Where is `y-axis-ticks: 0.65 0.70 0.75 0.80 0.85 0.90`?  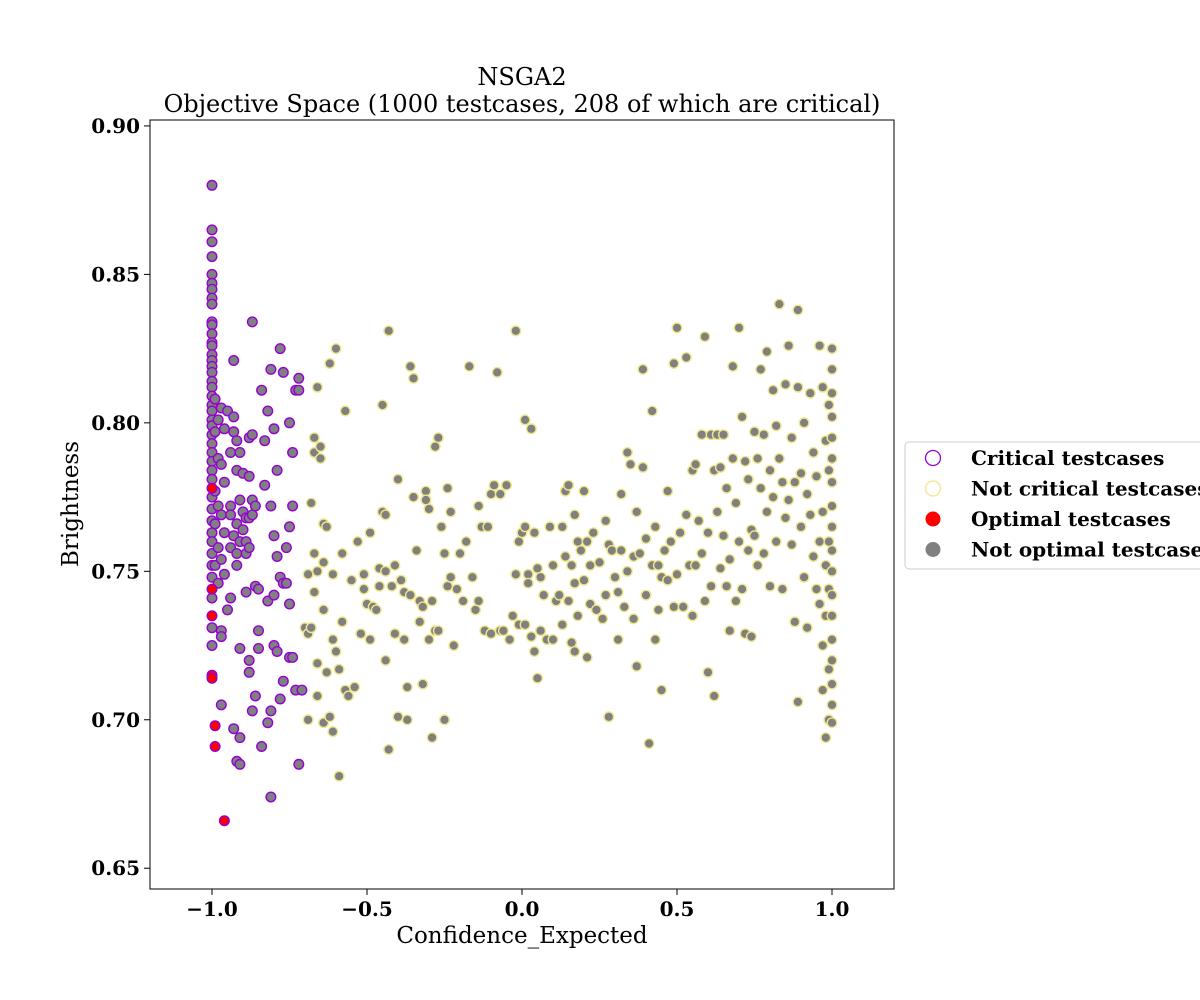 y-axis-ticks: 0.65 0.70 0.75 0.80 0.85 0.90 is located at coordinates (120, 497).